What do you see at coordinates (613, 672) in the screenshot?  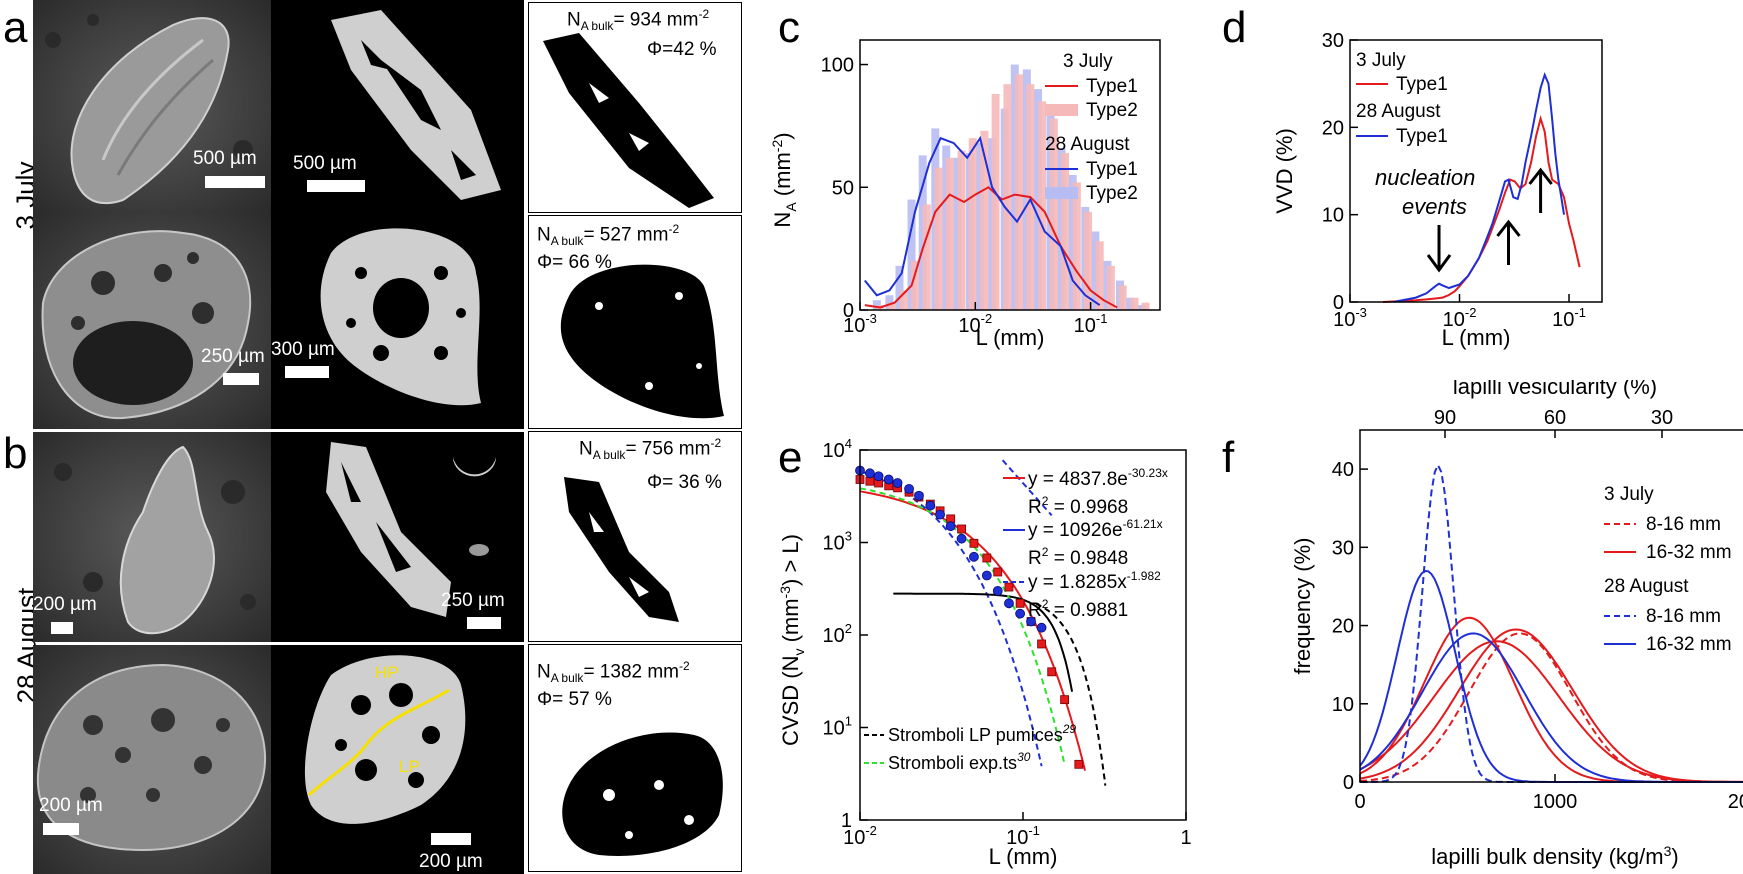 I see `na-value-4: NA bulk= 1382 mm-2` at bounding box center [613, 672].